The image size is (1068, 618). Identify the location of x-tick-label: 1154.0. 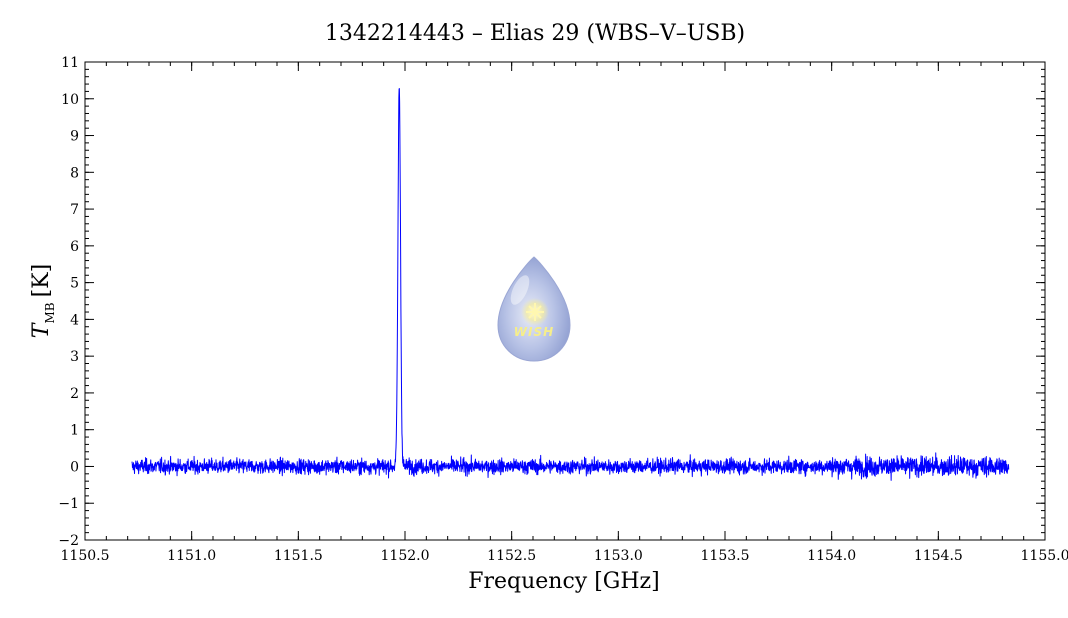
(831, 556).